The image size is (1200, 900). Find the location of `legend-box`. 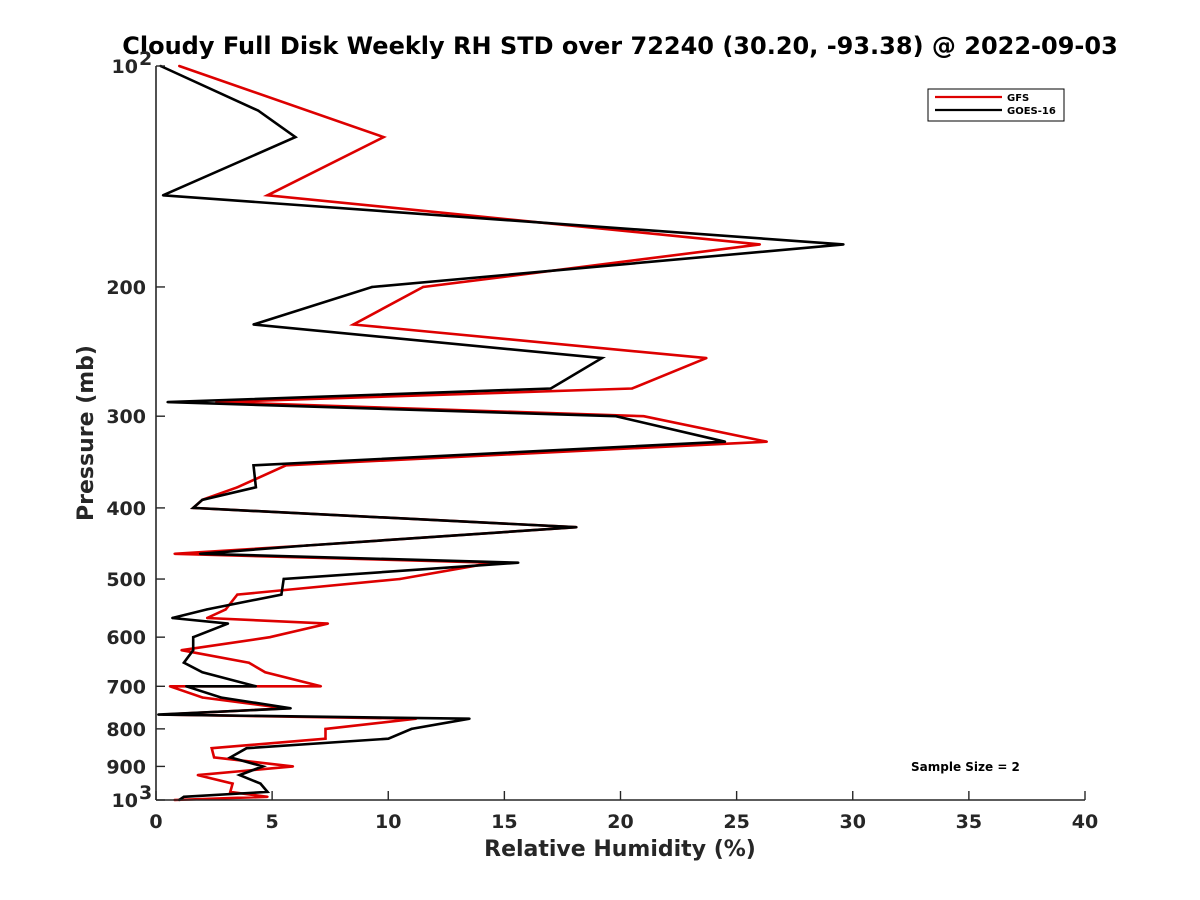

legend-box is located at coordinates (996, 105).